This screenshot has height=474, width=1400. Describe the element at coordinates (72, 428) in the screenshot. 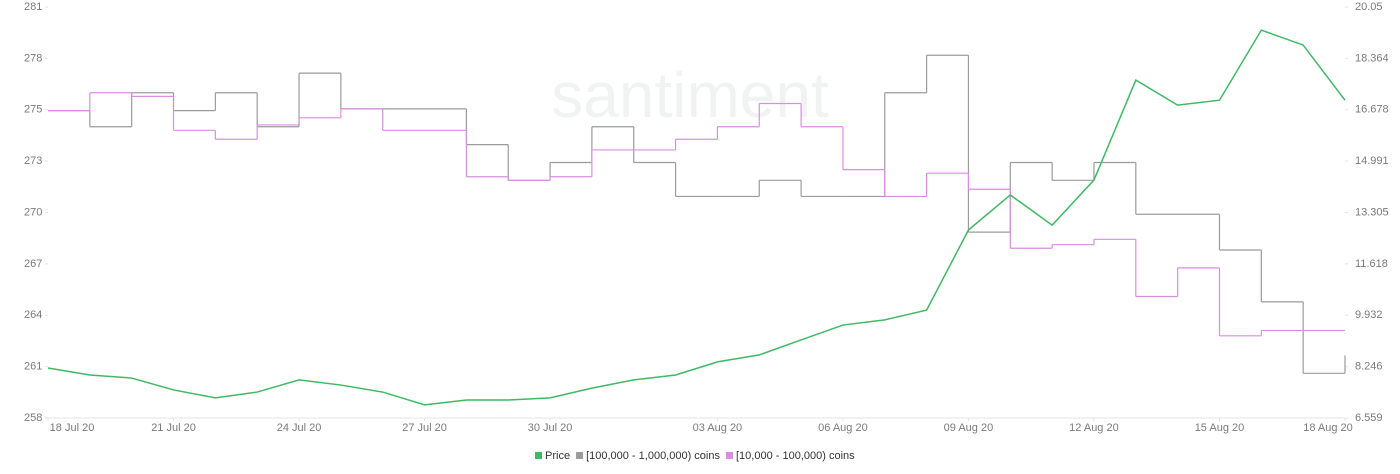

I see `x-tick-label: 18 Jul 20` at that location.